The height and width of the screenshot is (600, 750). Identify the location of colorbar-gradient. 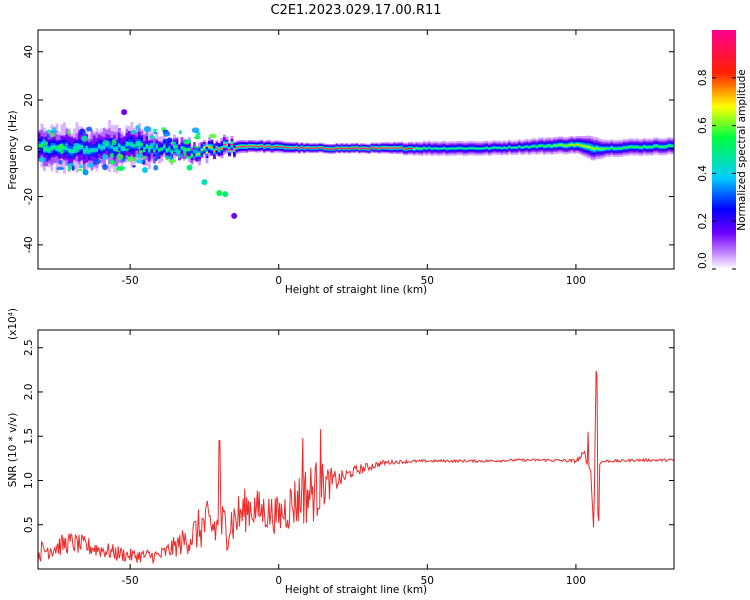
(724, 149).